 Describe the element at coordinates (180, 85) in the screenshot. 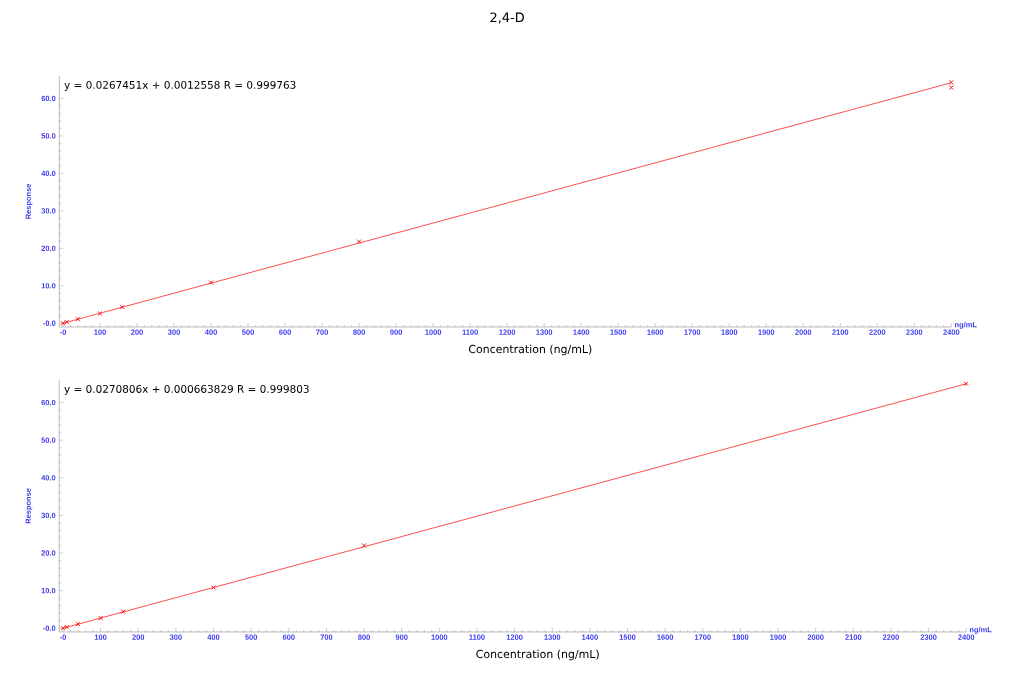

I see `annotation: y = 0.0267451x + 0.0012558 R = 0.999763` at that location.